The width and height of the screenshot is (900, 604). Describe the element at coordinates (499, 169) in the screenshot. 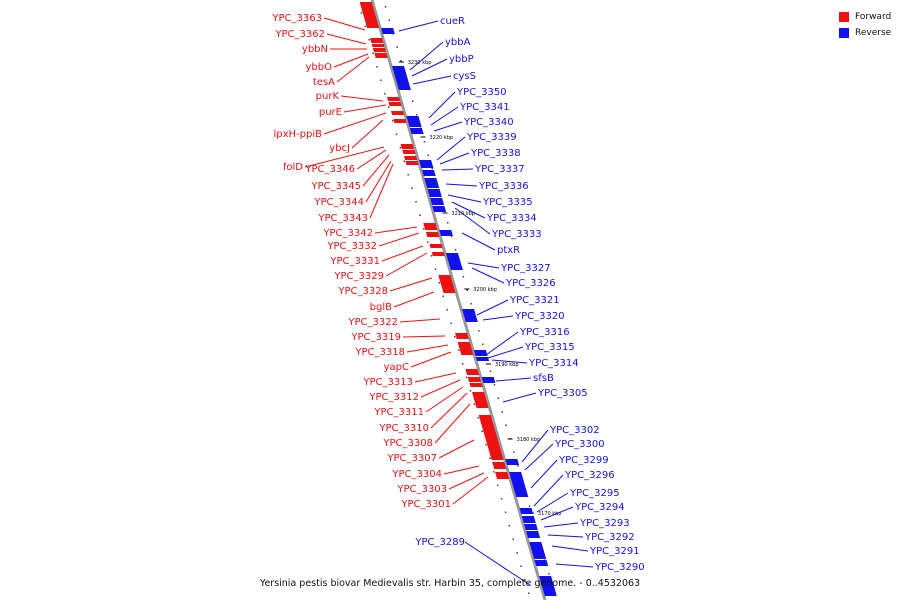

I see `reverse-gene-label: YPC_3337` at that location.